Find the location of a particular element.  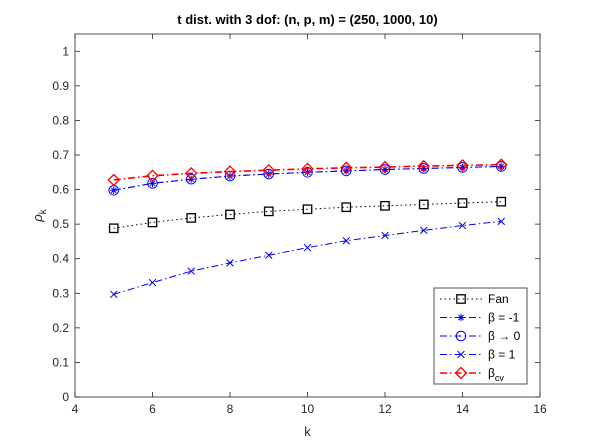

x-tick-label: 16 is located at coordinates (540, 409).